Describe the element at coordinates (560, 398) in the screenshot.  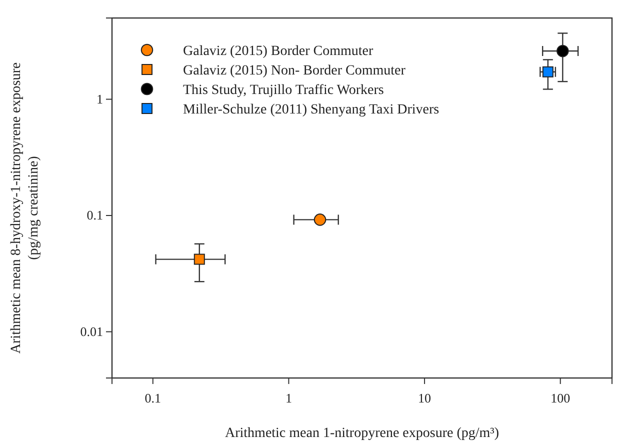
I see `x-tick-label: 100` at that location.